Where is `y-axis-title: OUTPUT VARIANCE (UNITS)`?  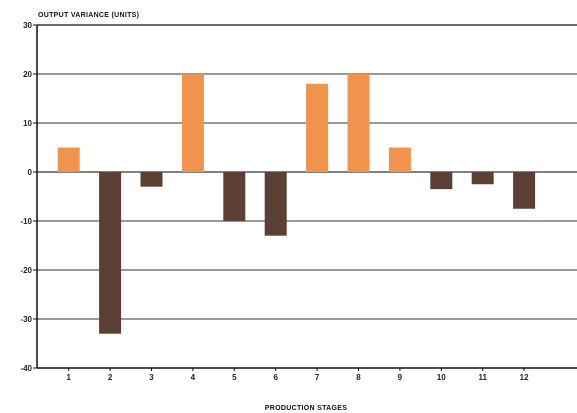
y-axis-title: OUTPUT VARIANCE (UNITS) is located at coordinates (88, 15).